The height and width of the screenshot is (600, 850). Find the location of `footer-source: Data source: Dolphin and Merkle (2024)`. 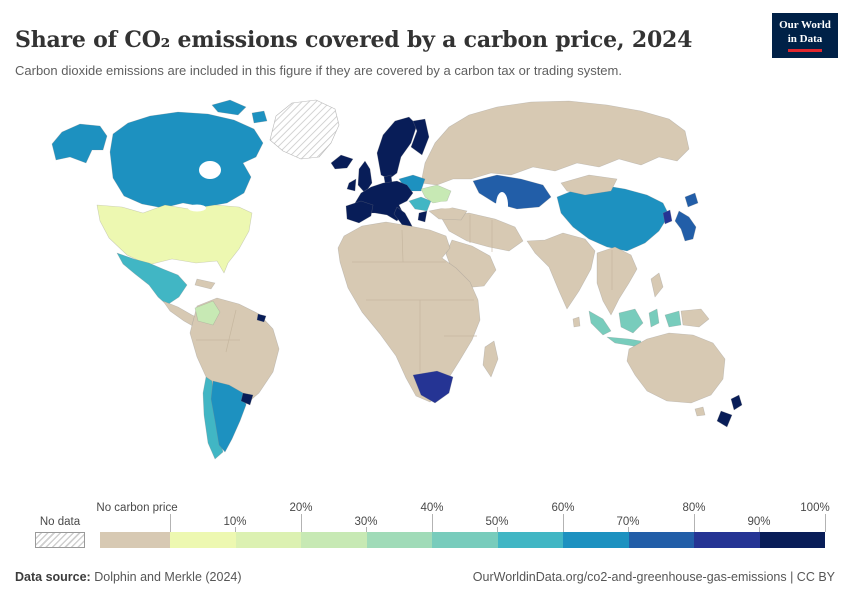

footer-source: Data source: Dolphin and Merkle (2024) is located at coordinates (128, 577).